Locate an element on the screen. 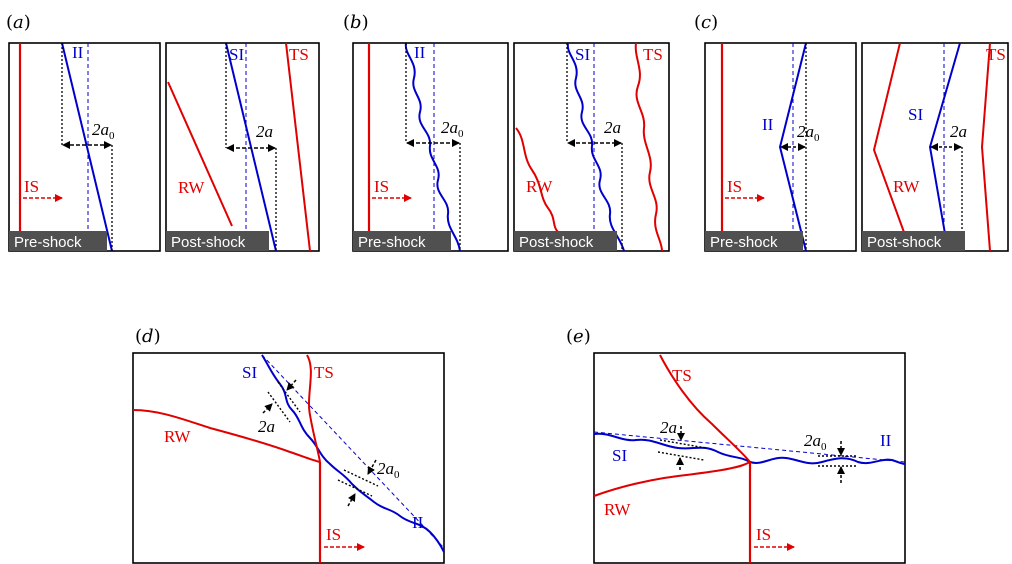  panel-c-post-shock: SI TS RW 2a Post-shock is located at coordinates (935, 147).